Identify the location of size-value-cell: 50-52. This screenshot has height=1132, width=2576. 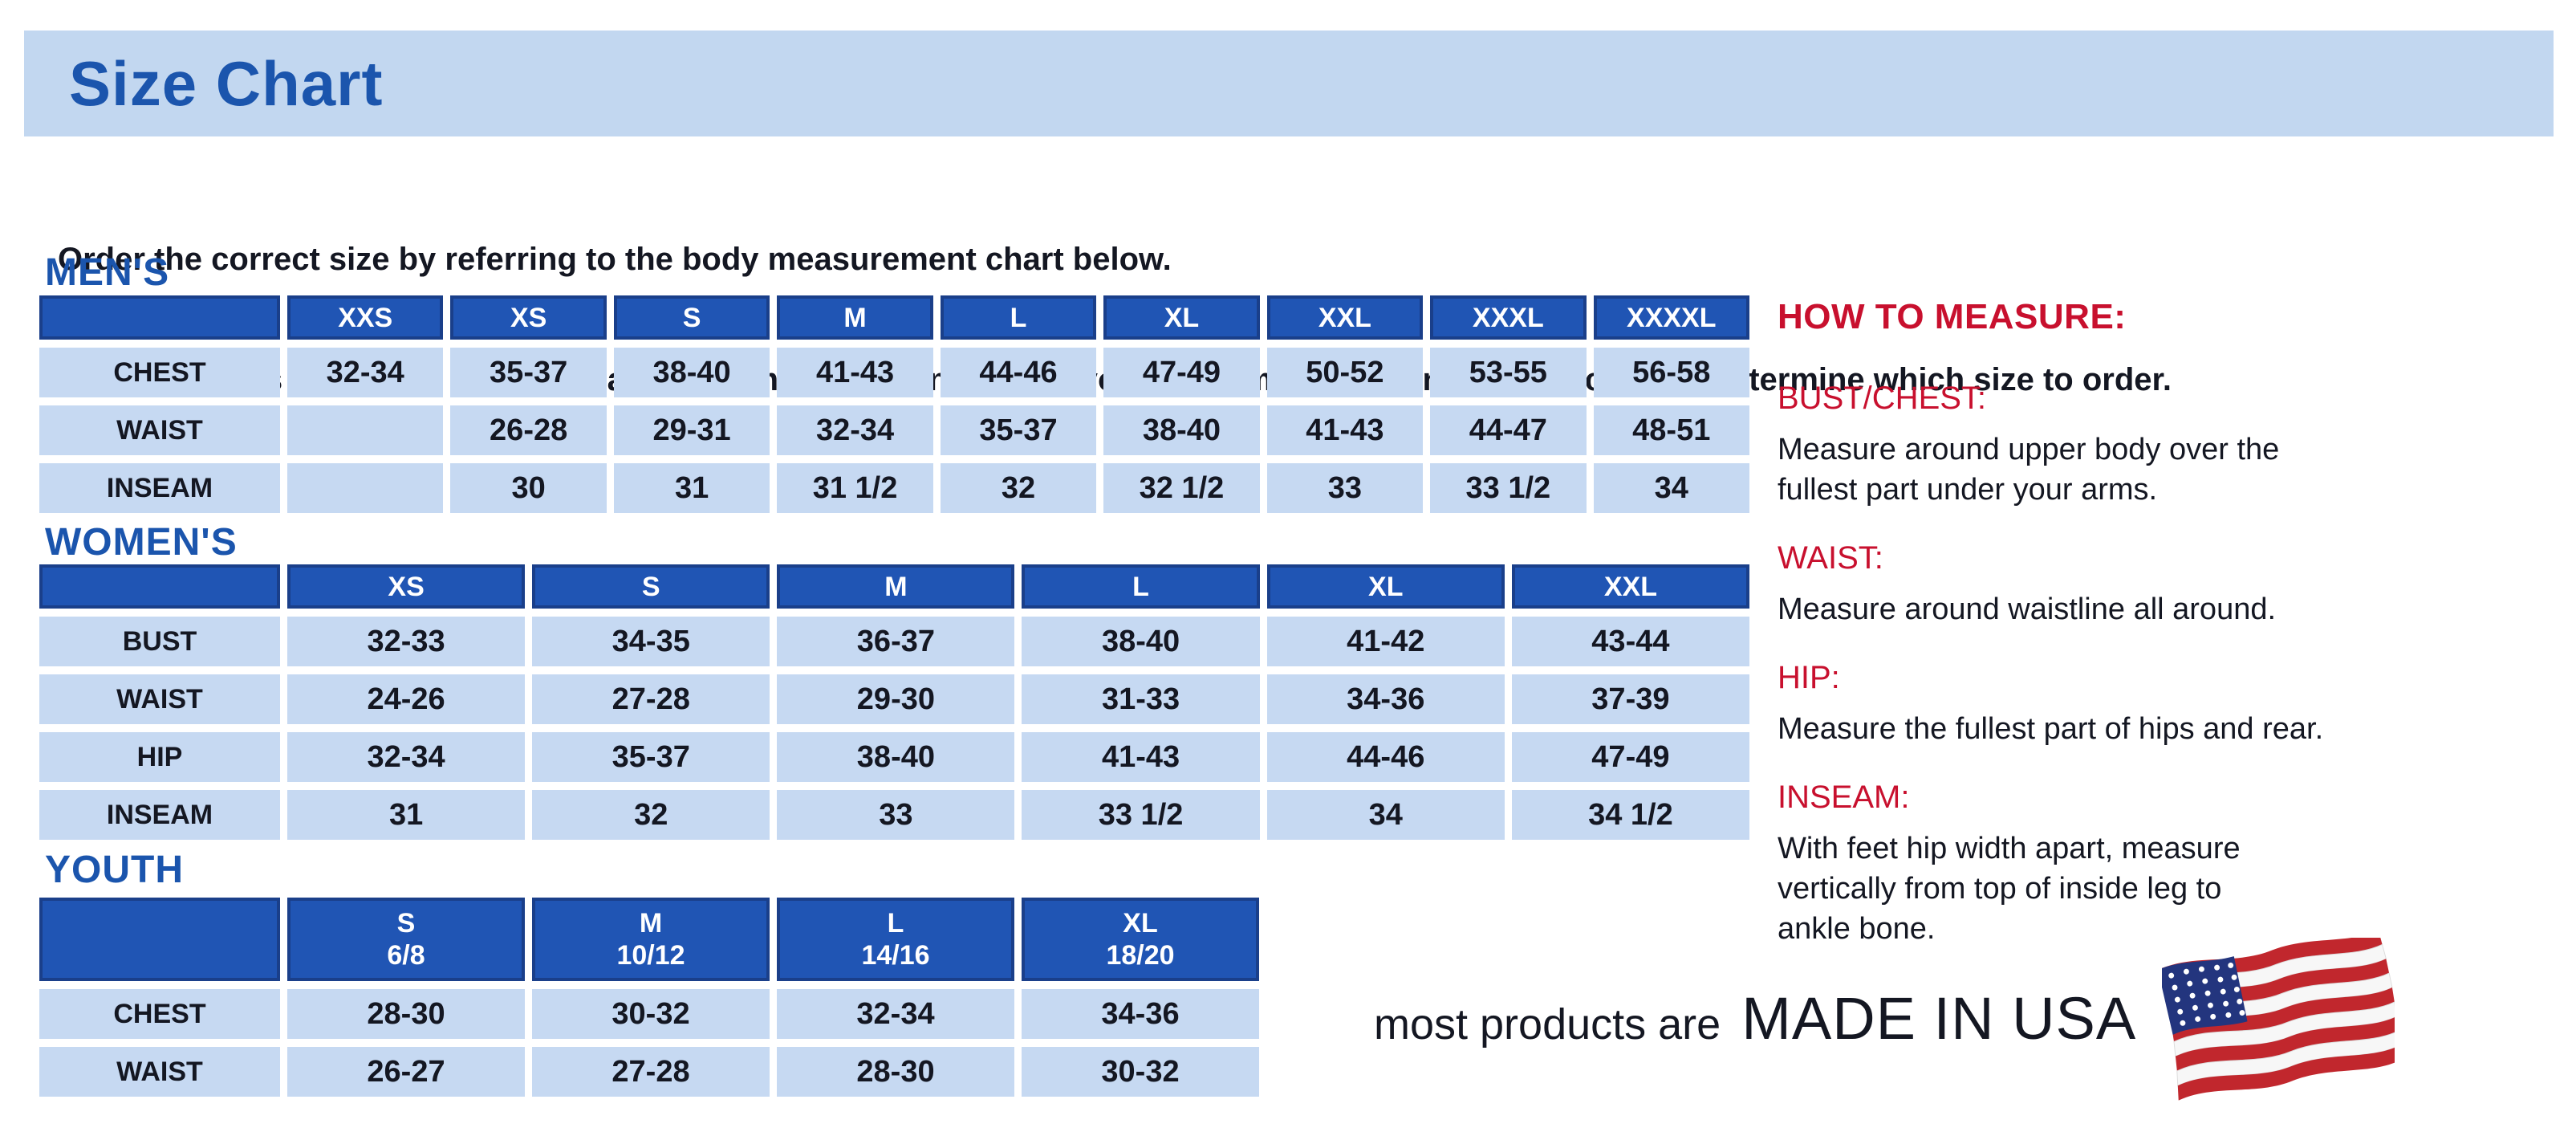
(1345, 372).